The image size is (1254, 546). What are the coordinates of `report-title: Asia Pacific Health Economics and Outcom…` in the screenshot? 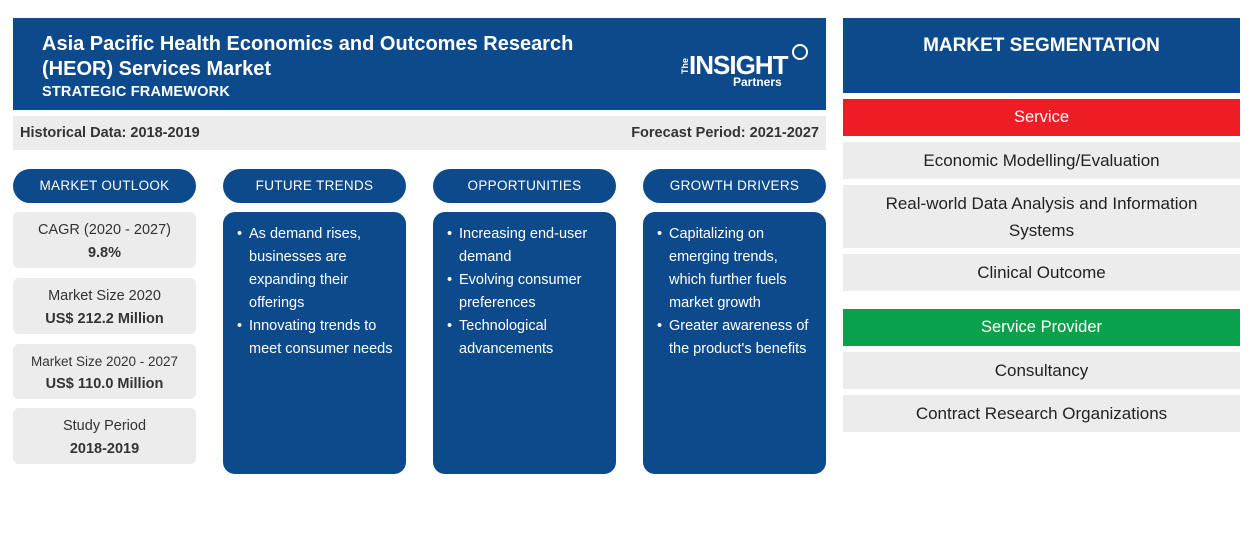 It's located at (308, 56).